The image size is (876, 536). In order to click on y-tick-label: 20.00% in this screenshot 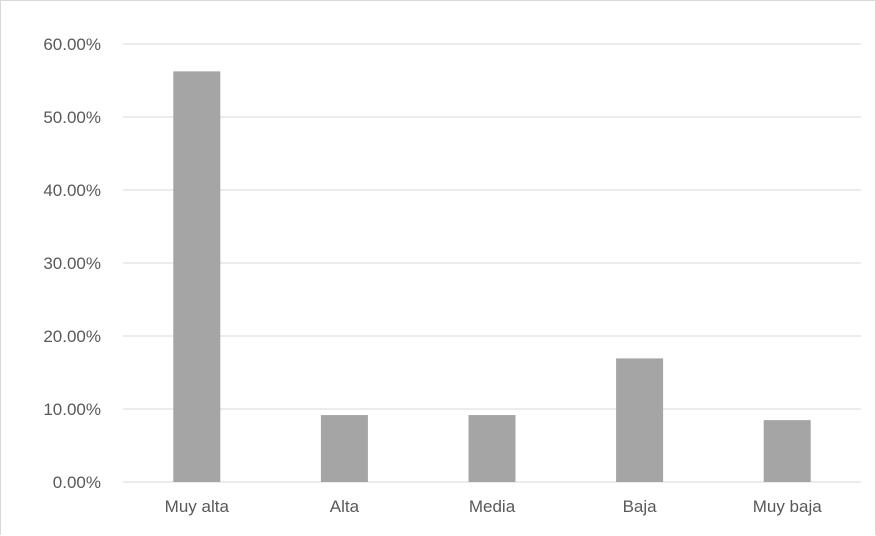, I will do `click(72, 336)`.